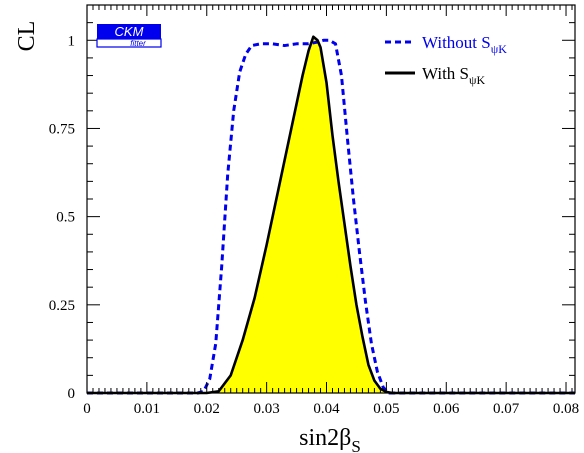 Image resolution: width=584 pixels, height=453 pixels. I want to click on x-axis-title-sub: S, so click(355, 445).